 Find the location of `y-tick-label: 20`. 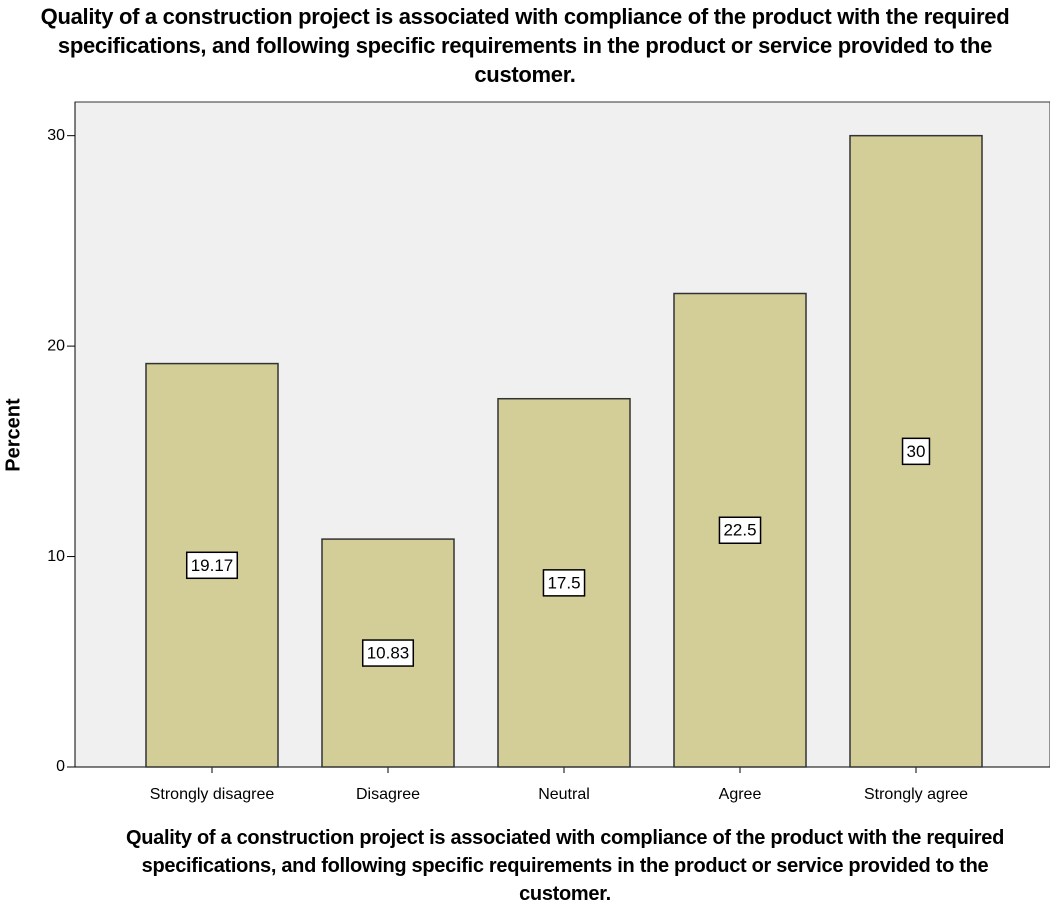

y-tick-label: 20 is located at coordinates (56, 345).